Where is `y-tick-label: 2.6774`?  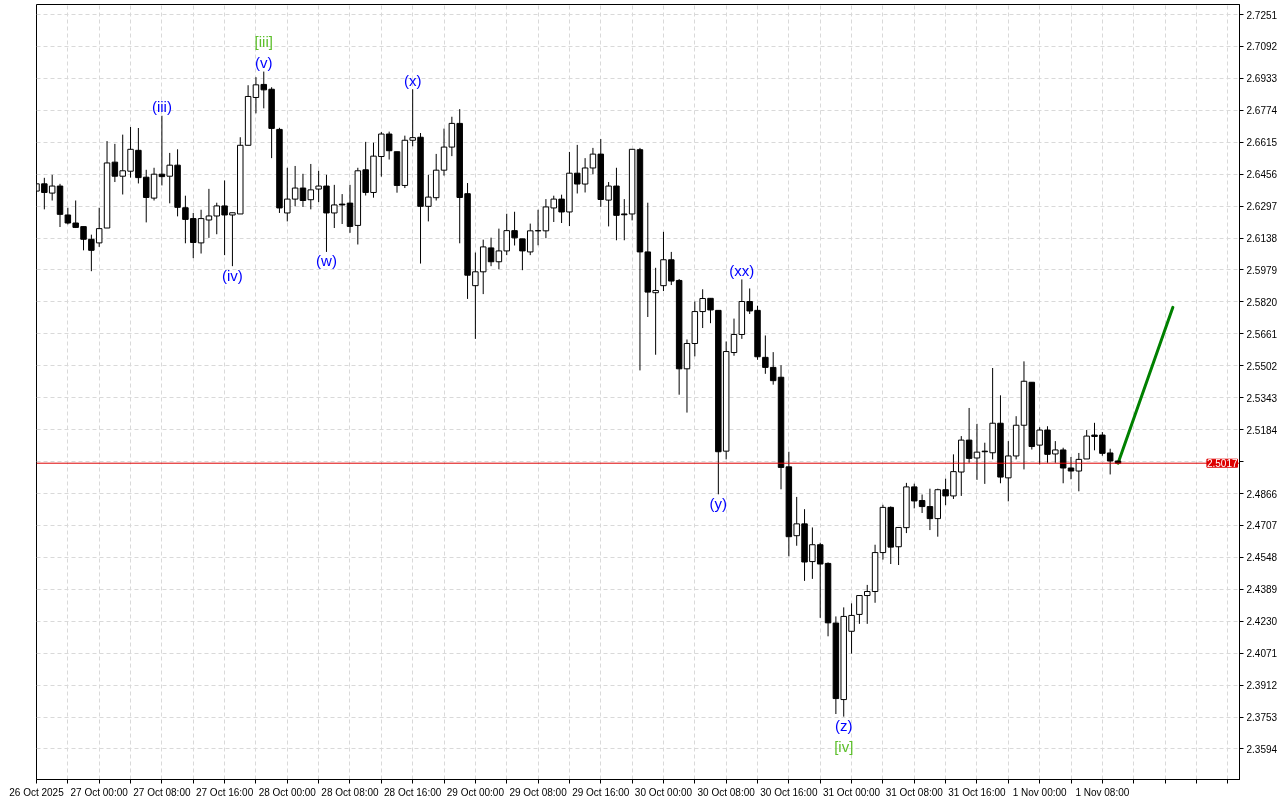
y-tick-label: 2.6774 is located at coordinates (1262, 111).